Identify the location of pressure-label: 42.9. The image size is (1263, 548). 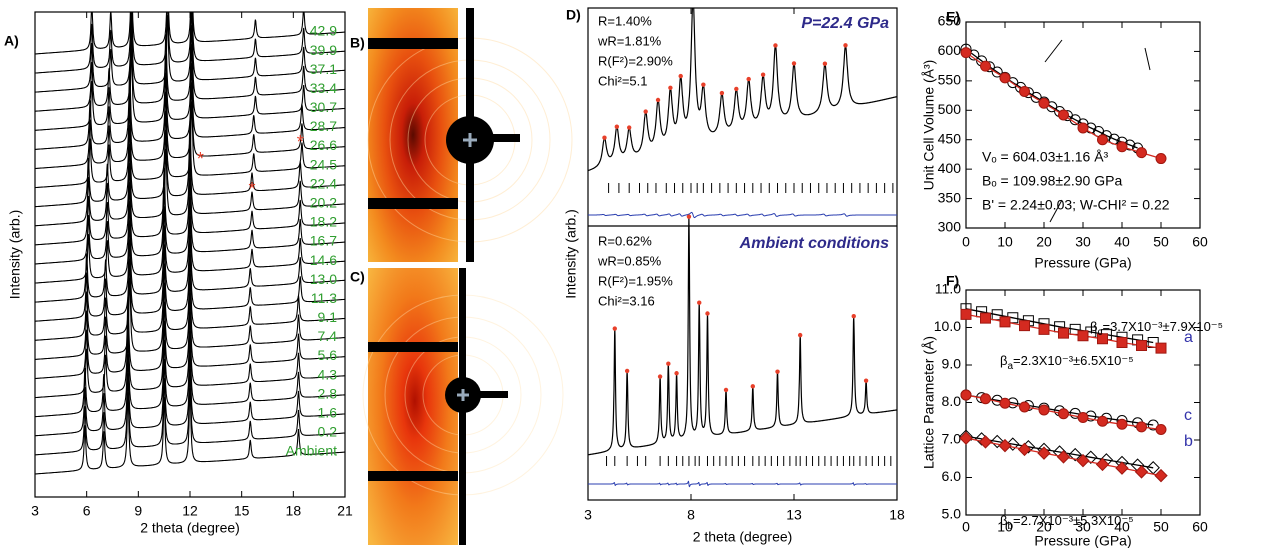
(323, 31).